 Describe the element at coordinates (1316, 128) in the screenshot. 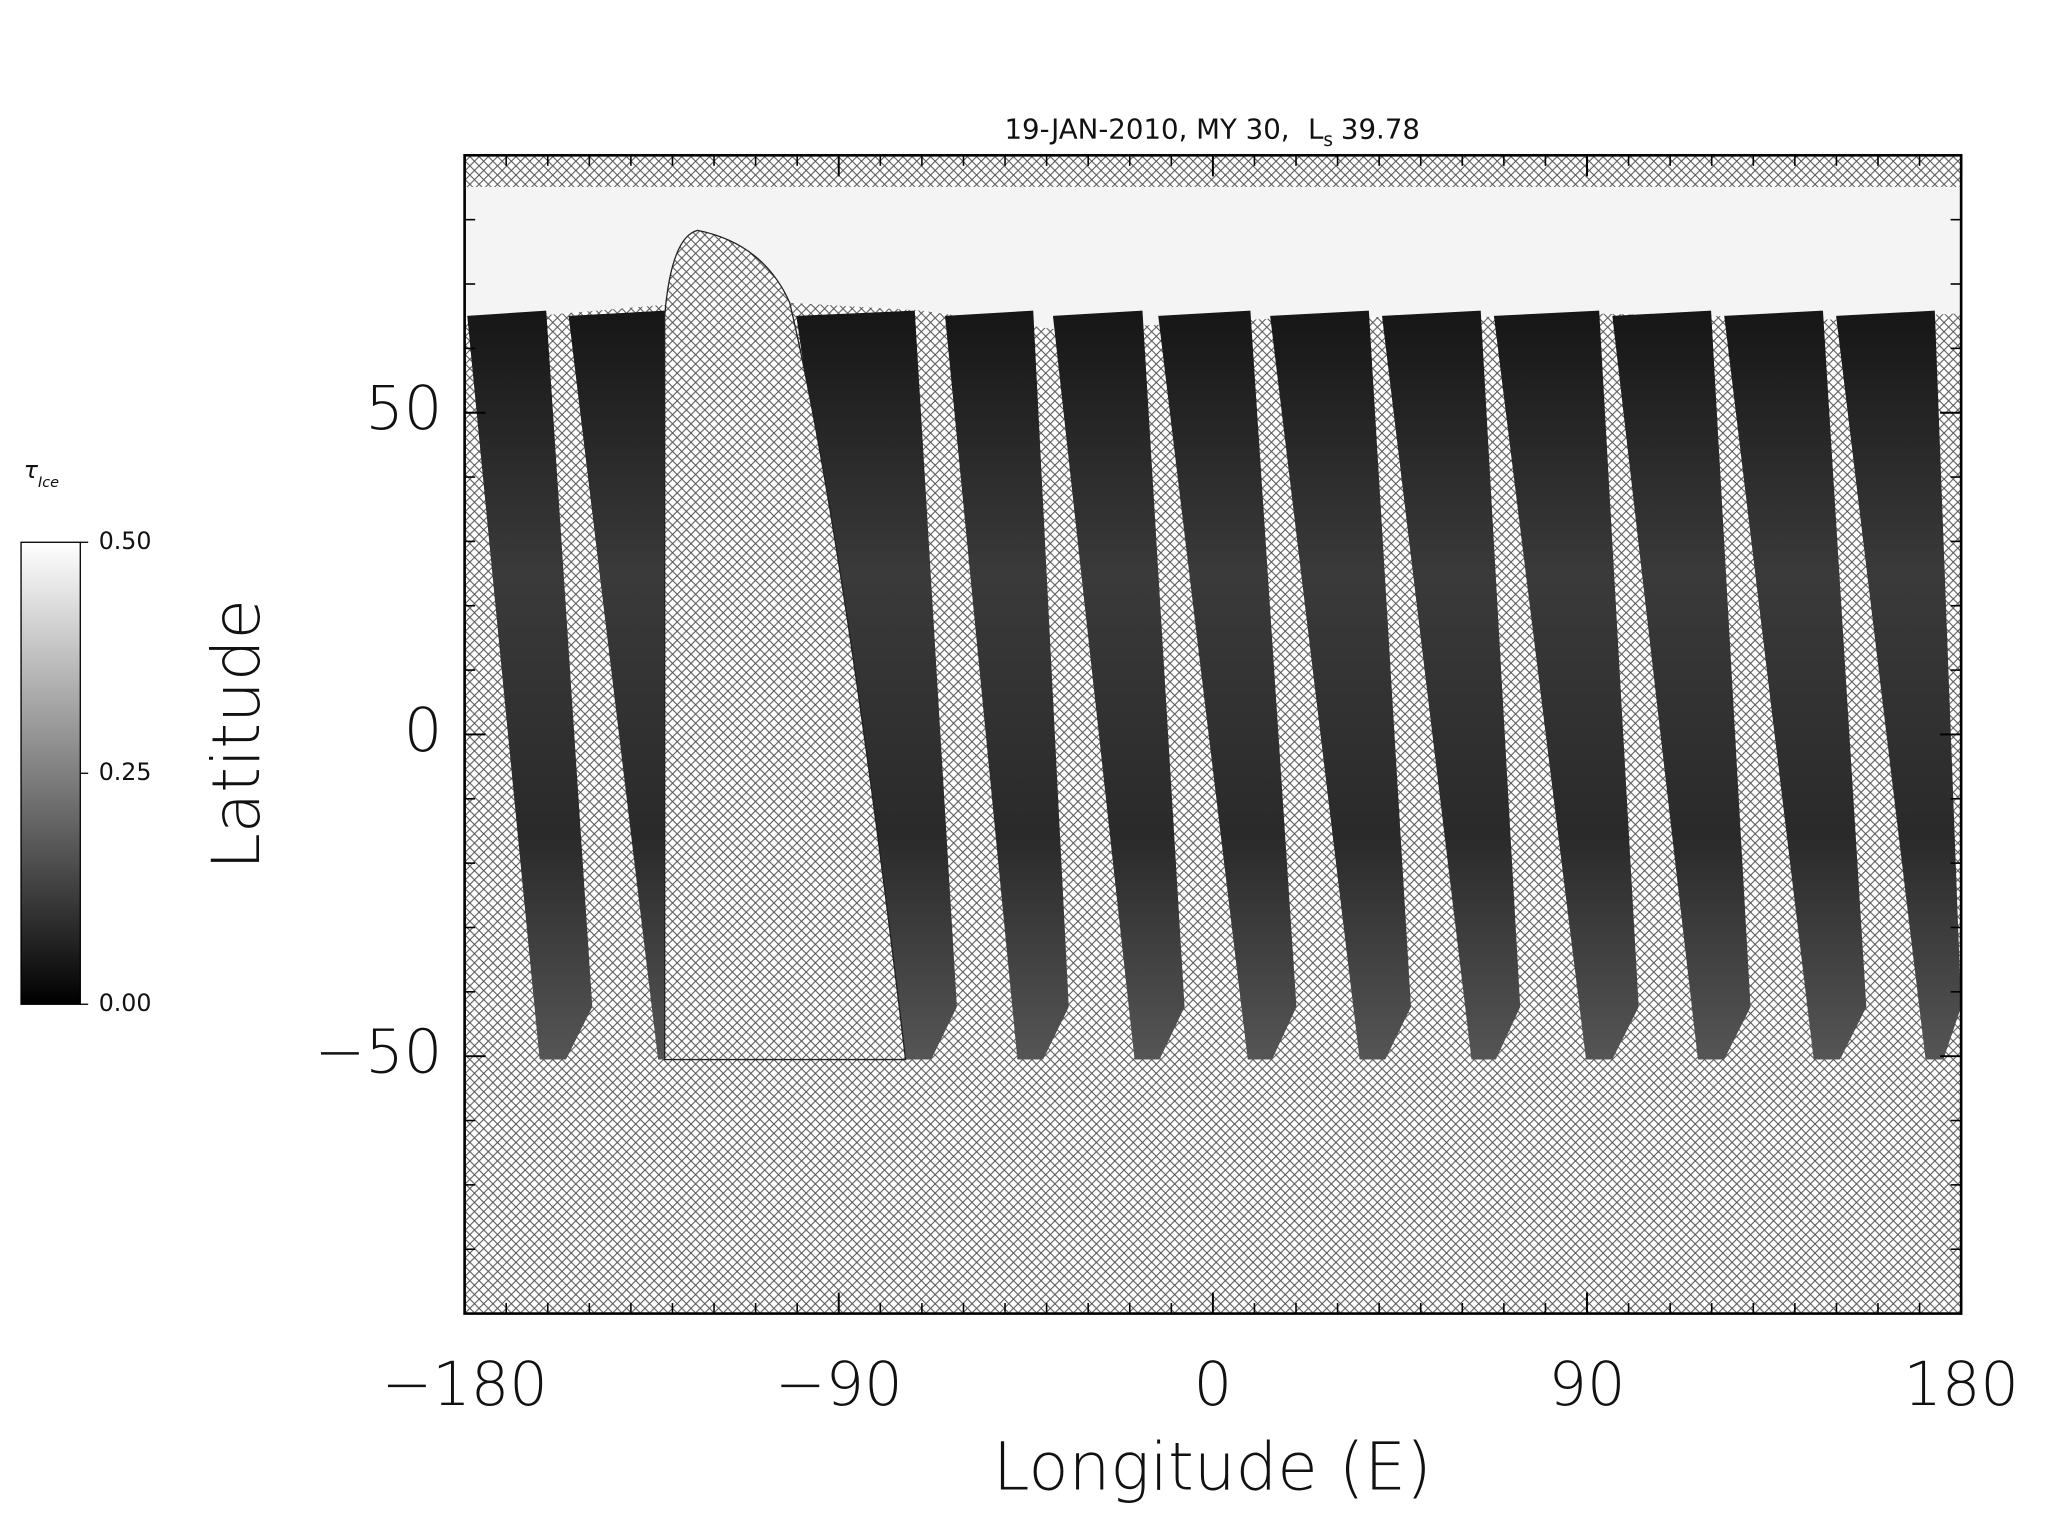

I see `title-symbol: L` at that location.